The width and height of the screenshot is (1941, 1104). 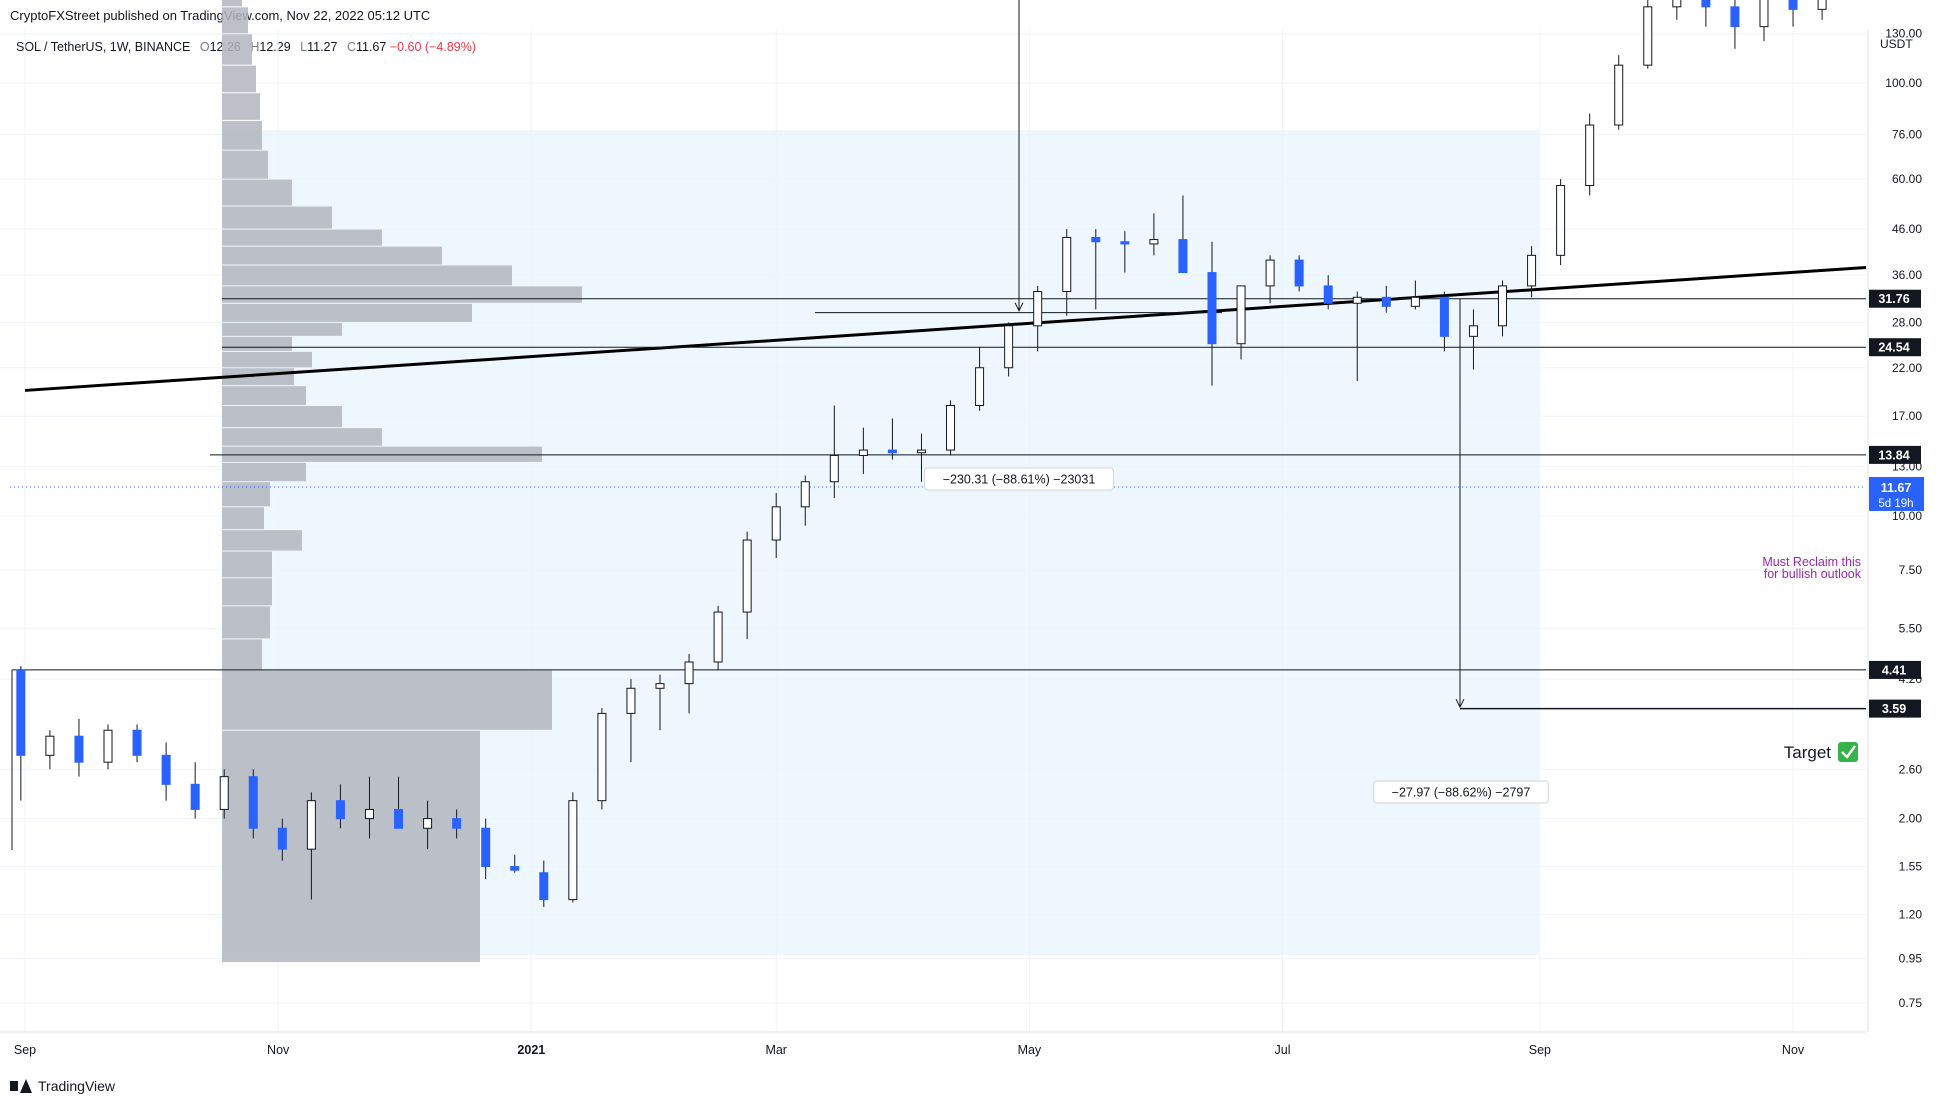 I want to click on price-tag-label: 24.54, so click(x=1893, y=348).